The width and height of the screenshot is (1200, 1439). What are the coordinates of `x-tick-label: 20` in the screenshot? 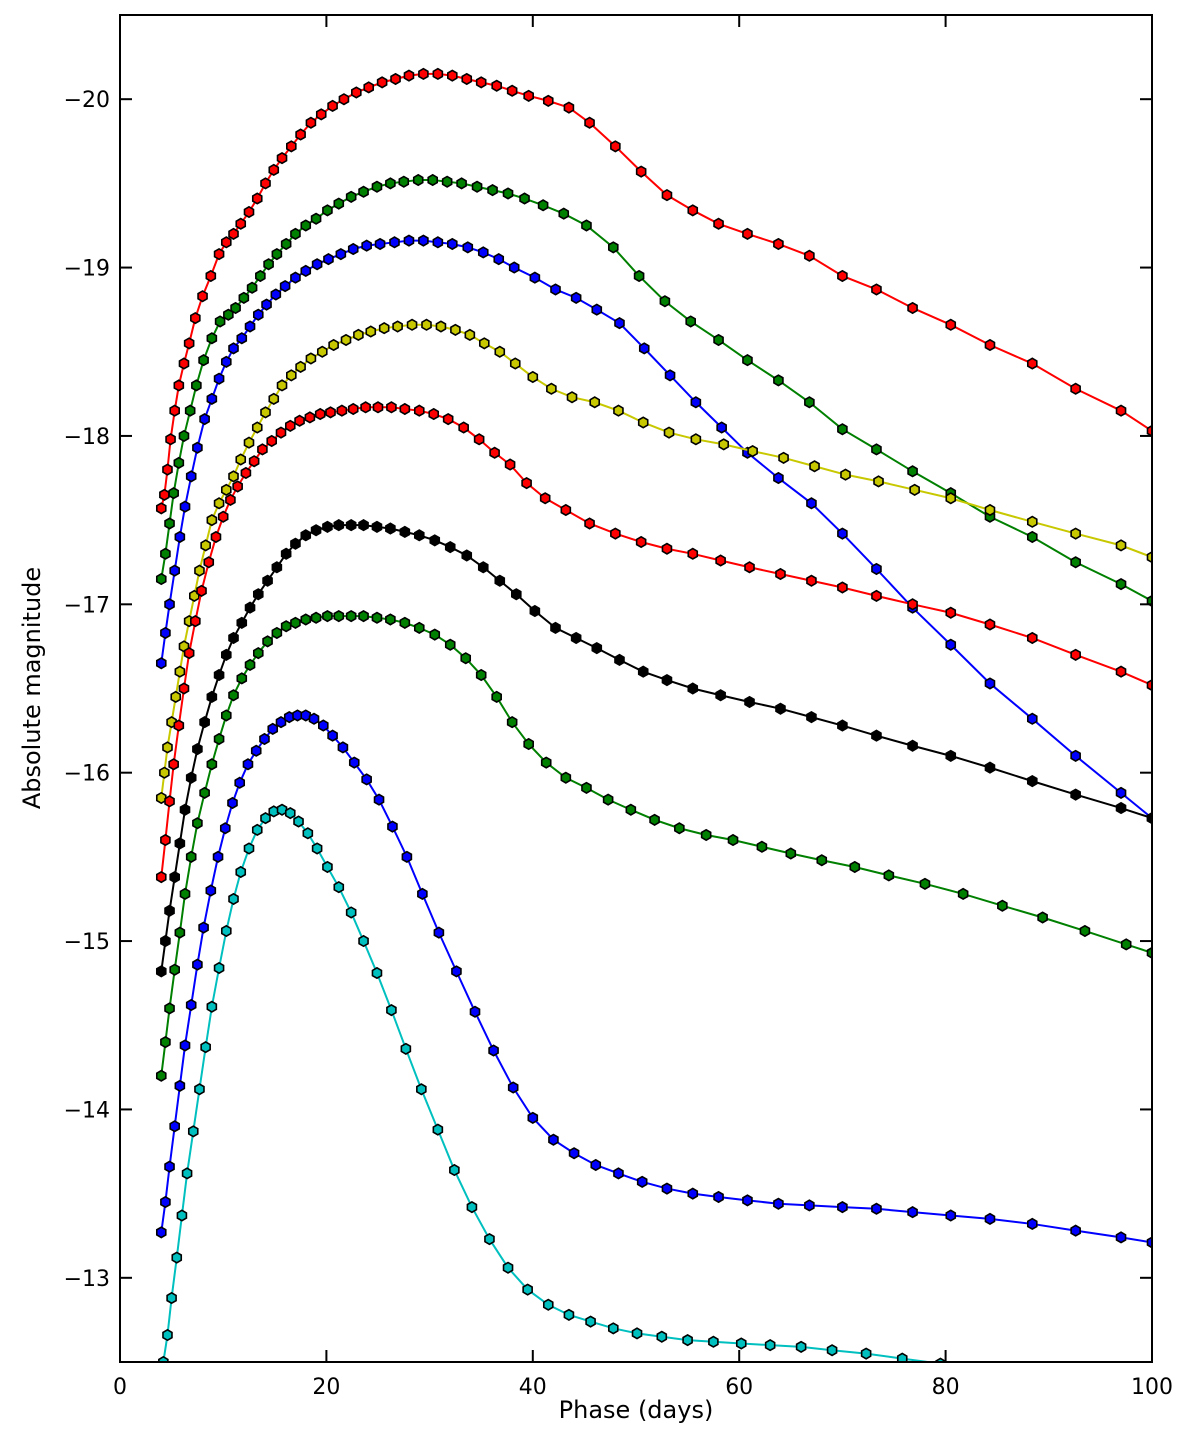 It's located at (326, 1387).